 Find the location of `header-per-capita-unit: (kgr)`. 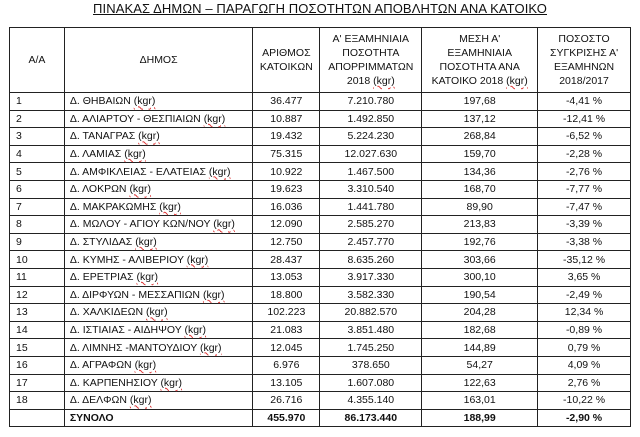

header-per-capita-unit: (kgr) is located at coordinates (517, 81).